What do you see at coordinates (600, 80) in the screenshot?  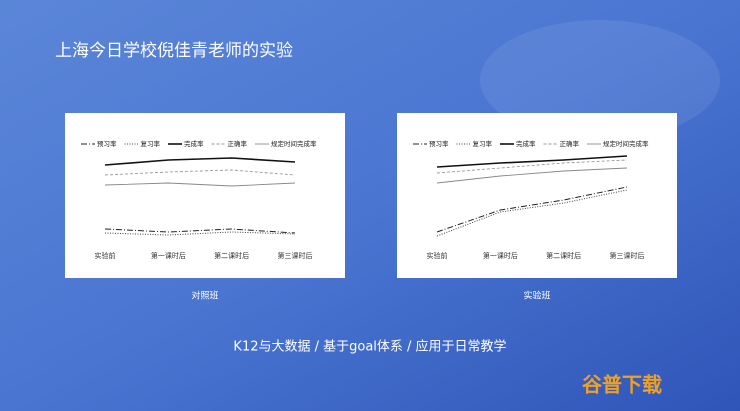 I see `background-glow` at bounding box center [600, 80].